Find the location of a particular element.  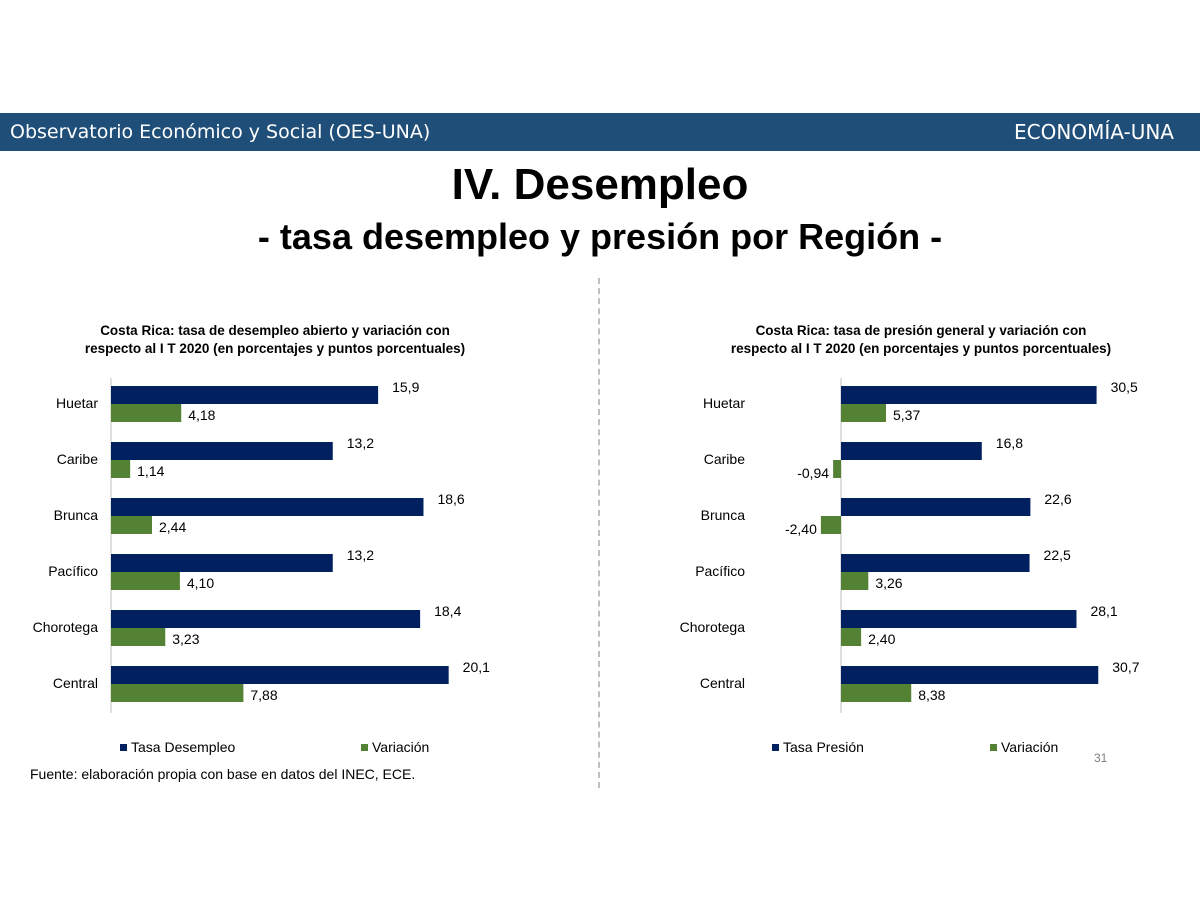

data-label: 7,88 is located at coordinates (263, 695).